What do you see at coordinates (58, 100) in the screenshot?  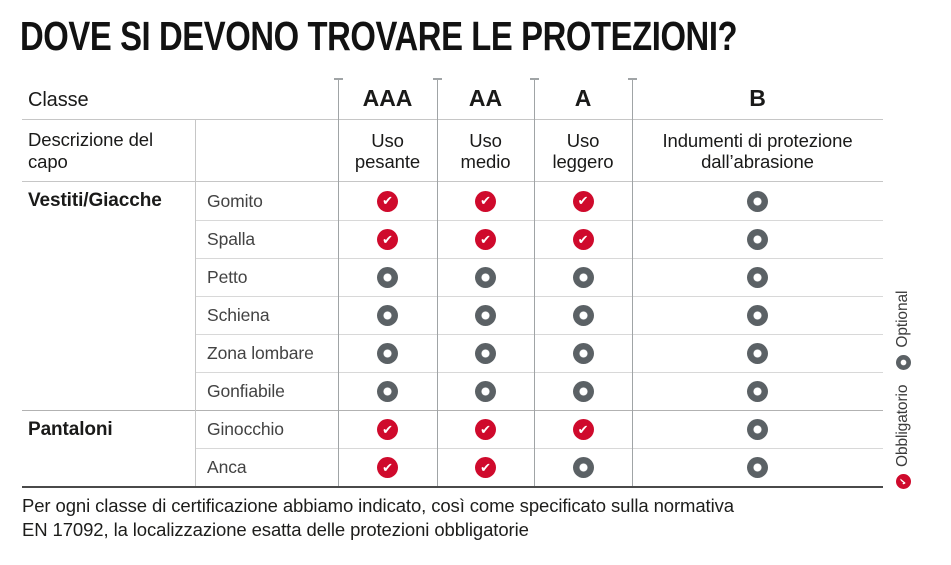 I see `corner-header-label: Classe` at bounding box center [58, 100].